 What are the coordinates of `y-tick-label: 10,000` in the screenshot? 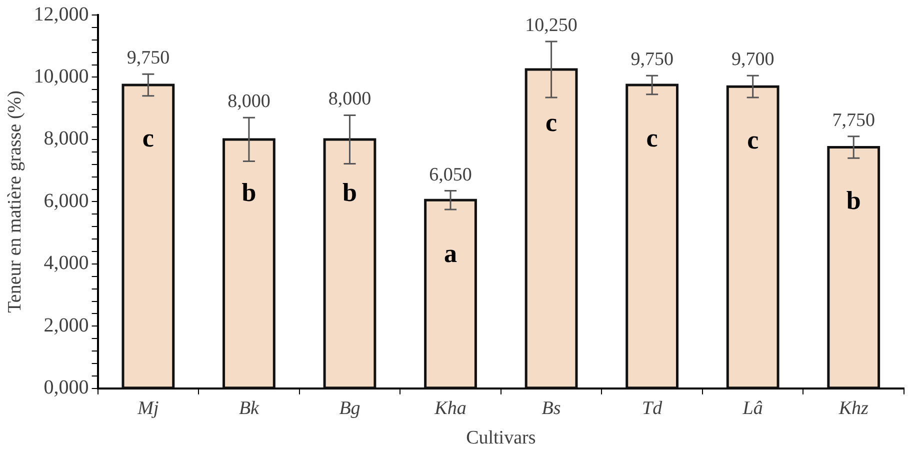 It's located at (61, 76).